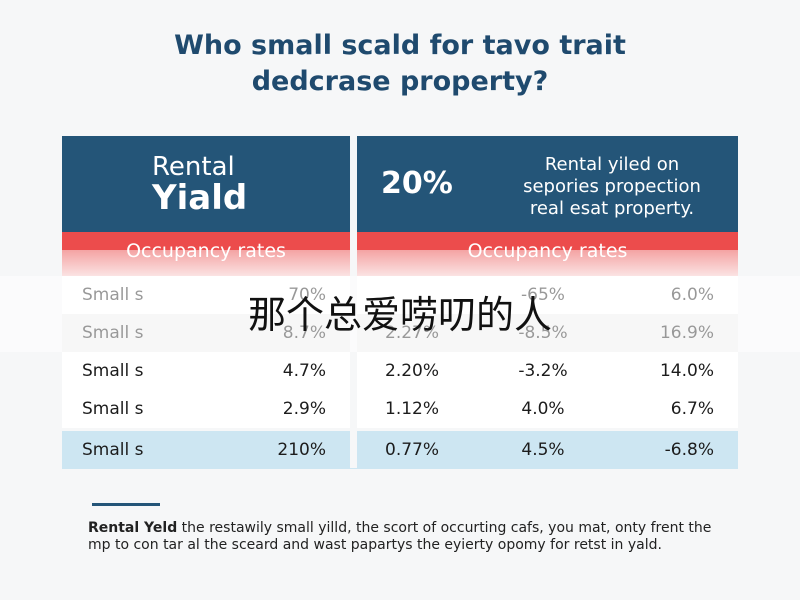 The height and width of the screenshot is (600, 800). I want to click on big-number: 20%, so click(417, 183).